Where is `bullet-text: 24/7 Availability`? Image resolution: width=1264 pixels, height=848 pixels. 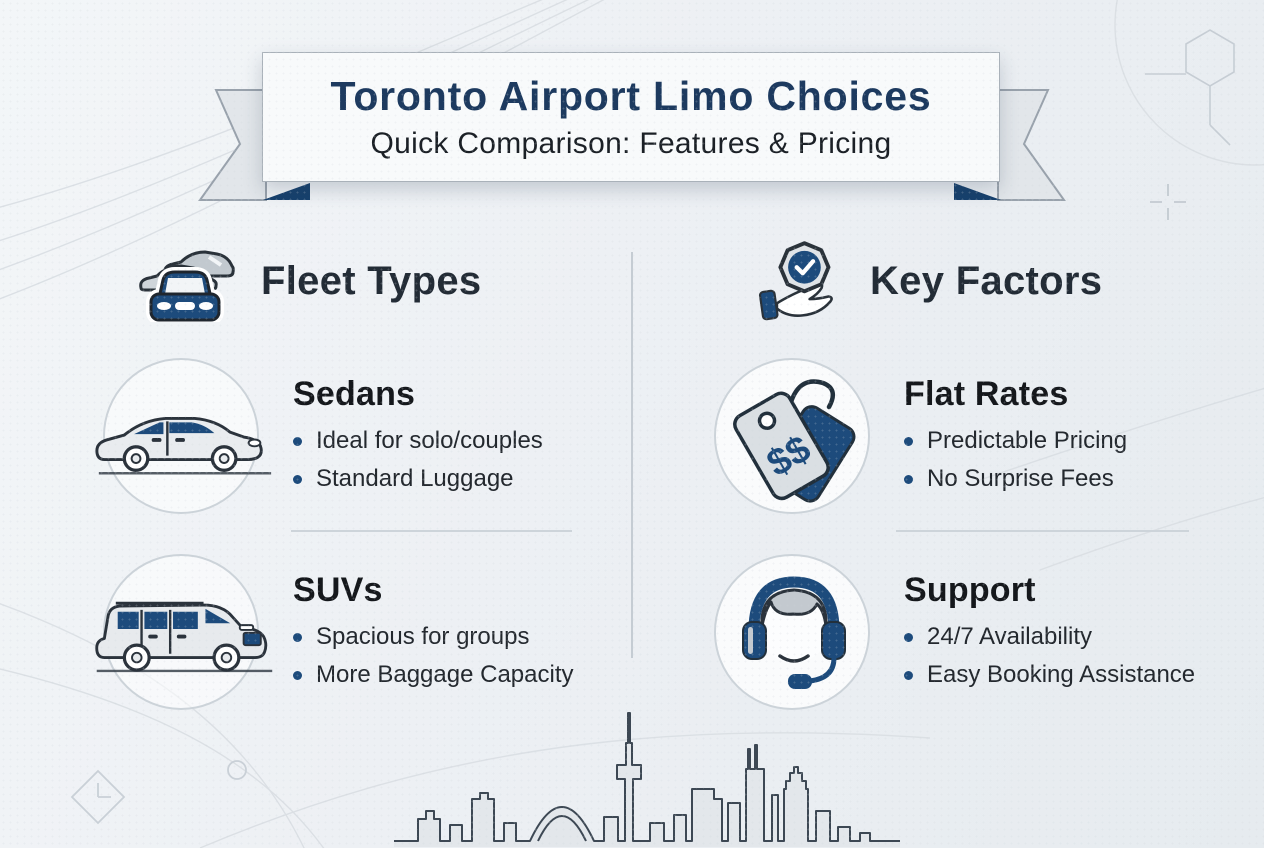 bullet-text: 24/7 Availability is located at coordinates (1009, 636).